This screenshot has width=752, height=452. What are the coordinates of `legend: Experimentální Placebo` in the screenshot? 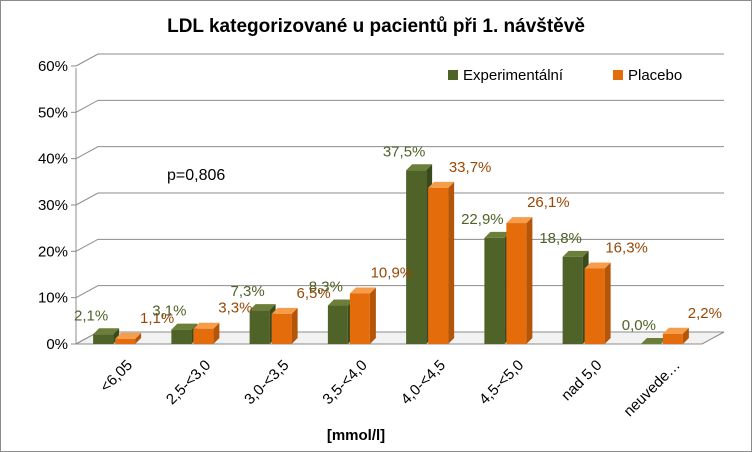 It's located at (565, 75).